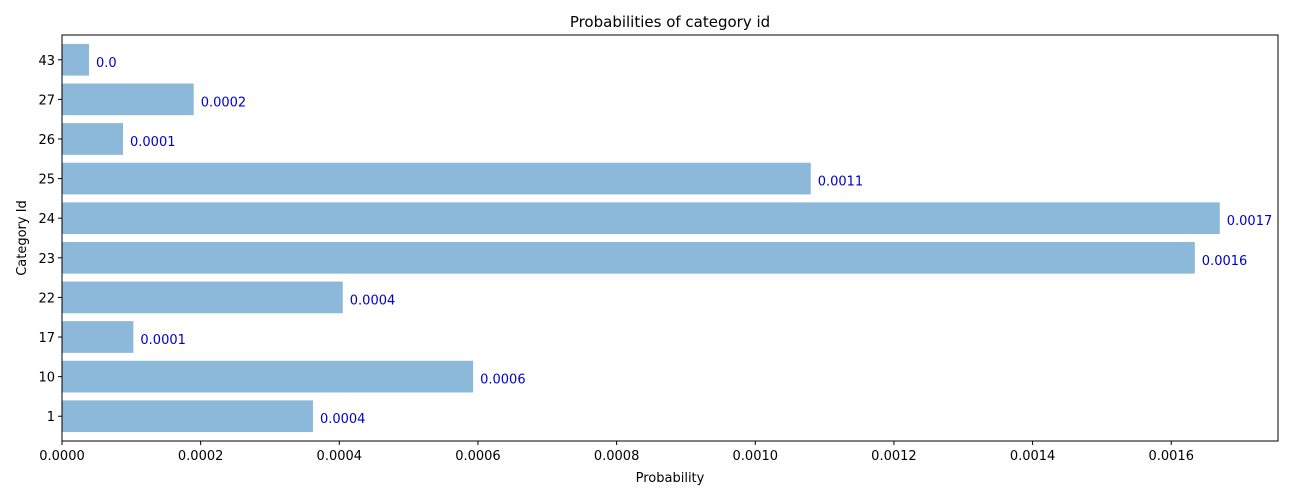  Describe the element at coordinates (478, 456) in the screenshot. I see `x-tick-label-3: 0.0006` at that location.